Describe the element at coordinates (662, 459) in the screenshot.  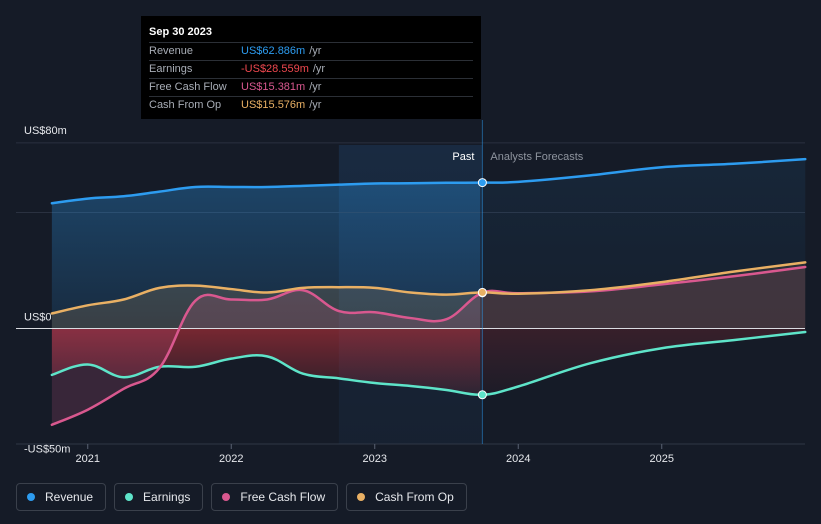
I see `x-tick-label: 2025` at that location.